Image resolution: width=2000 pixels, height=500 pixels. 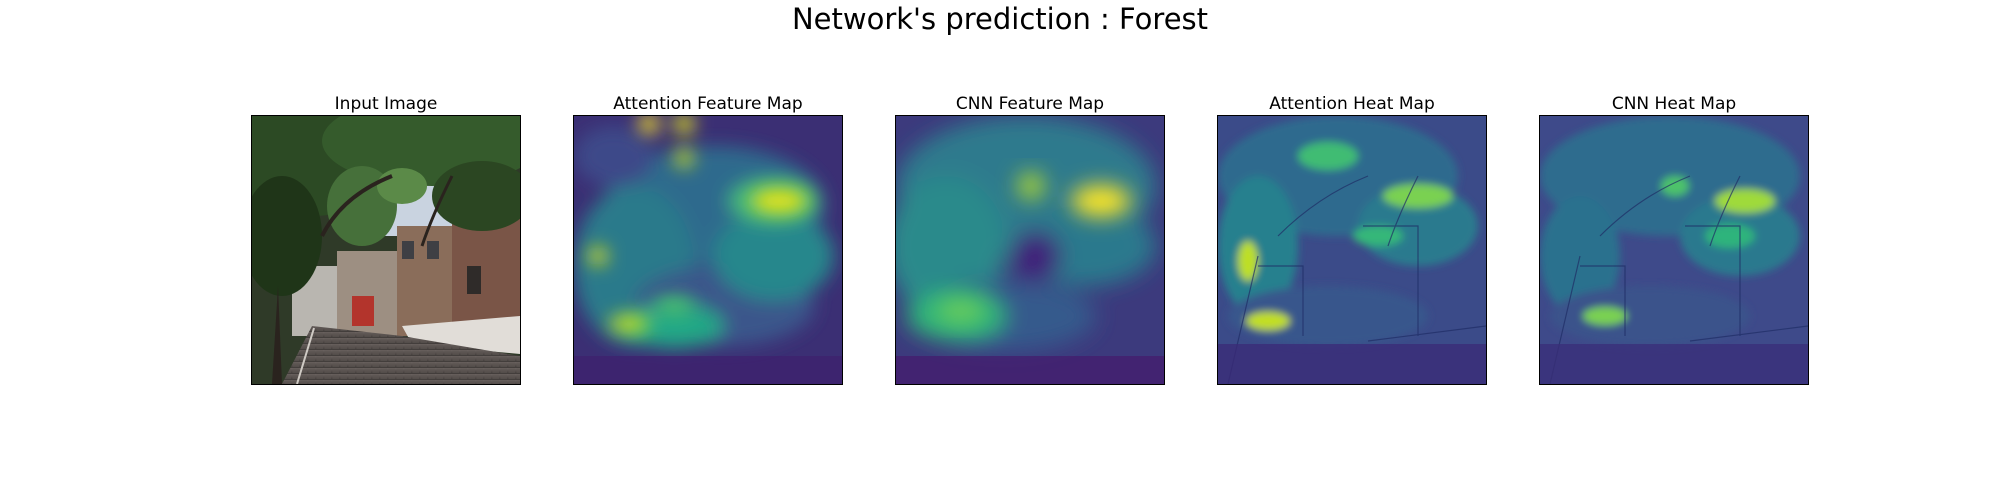 I want to click on panel-title: Input Image, so click(x=386, y=104).